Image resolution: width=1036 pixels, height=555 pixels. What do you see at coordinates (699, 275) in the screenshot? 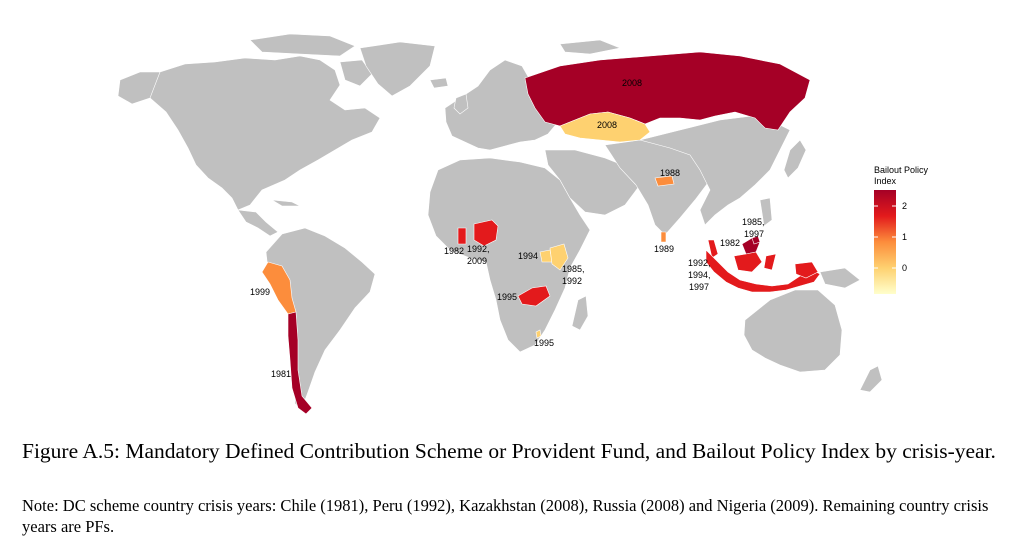
I see `label-indonesia-2: 1994,` at bounding box center [699, 275].